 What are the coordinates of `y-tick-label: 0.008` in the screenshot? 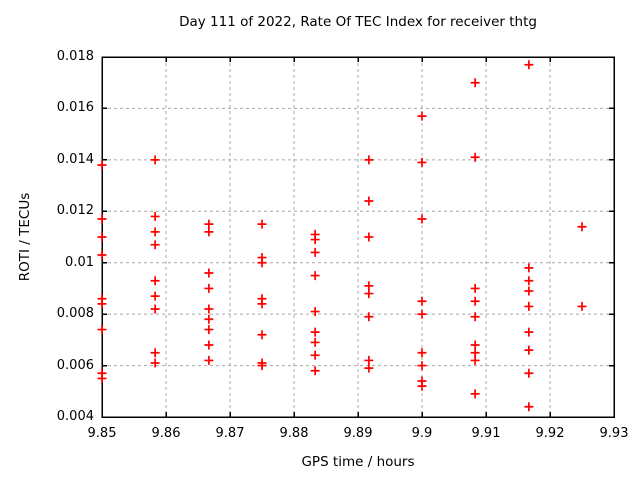 It's located at (75, 314).